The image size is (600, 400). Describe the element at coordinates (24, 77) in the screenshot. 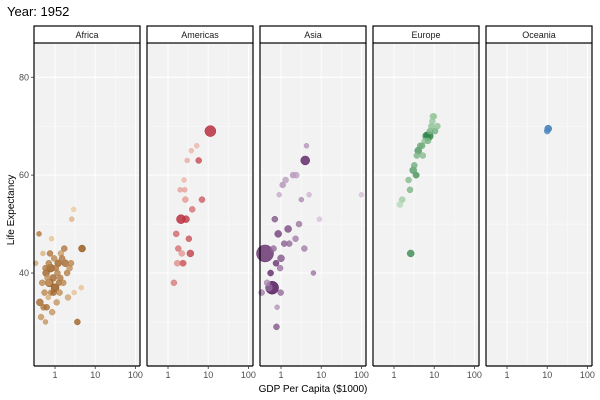

I see `y-tick-label: 80` at that location.